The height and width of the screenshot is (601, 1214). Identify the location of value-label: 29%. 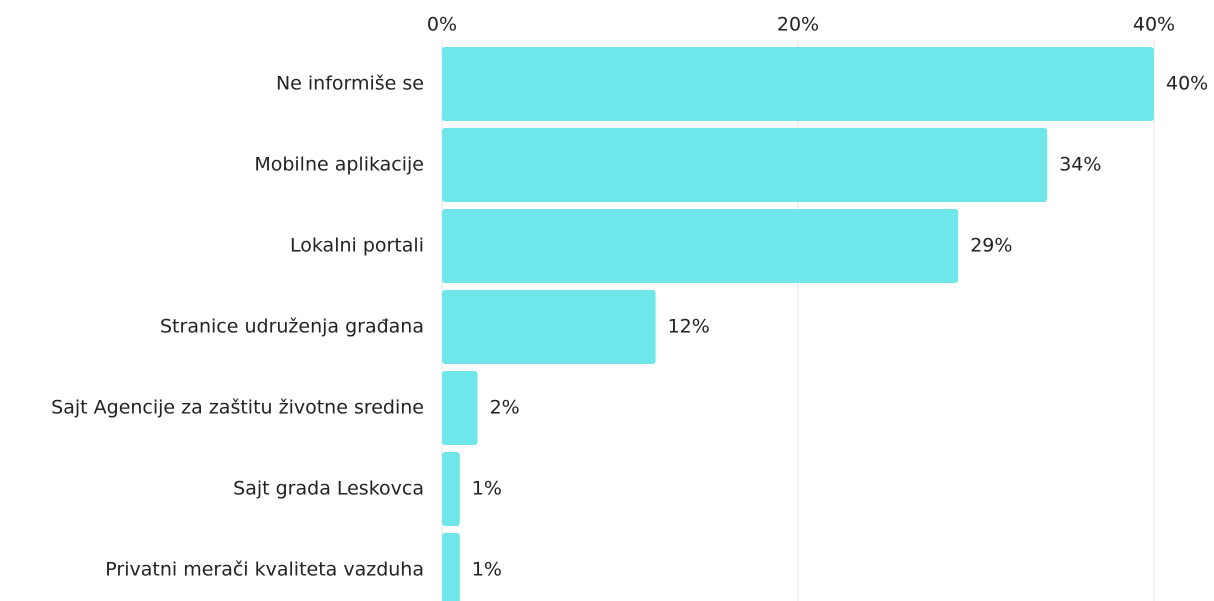
(991, 246).